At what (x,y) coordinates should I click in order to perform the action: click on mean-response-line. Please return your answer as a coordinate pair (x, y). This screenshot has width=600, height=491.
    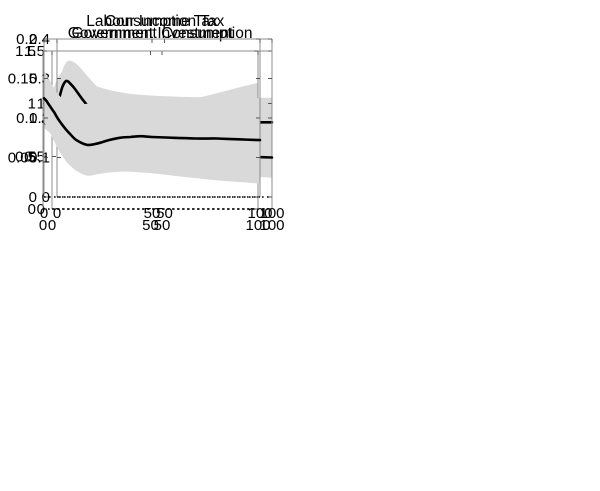
    Looking at the image, I should click on (152, 122).